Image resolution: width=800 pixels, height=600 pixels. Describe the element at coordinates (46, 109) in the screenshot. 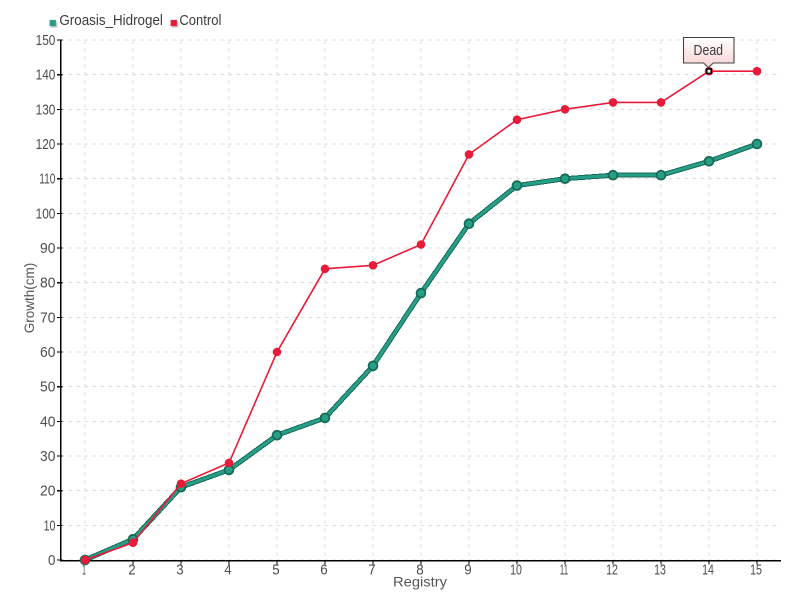

I see `svg-text: 130` at that location.